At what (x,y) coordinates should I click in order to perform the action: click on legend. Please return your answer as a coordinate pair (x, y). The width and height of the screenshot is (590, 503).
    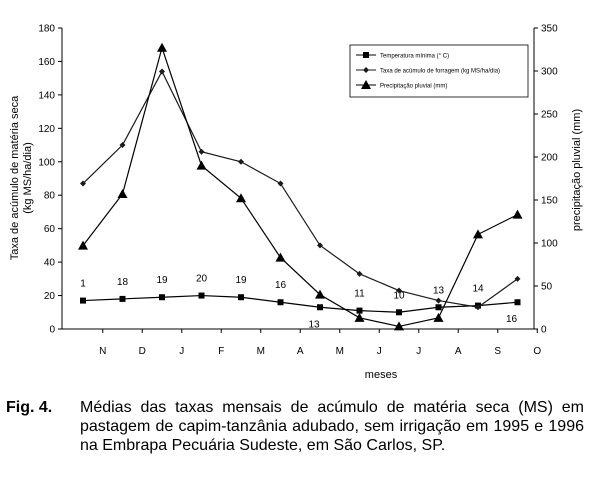
    Looking at the image, I should click on (439, 71).